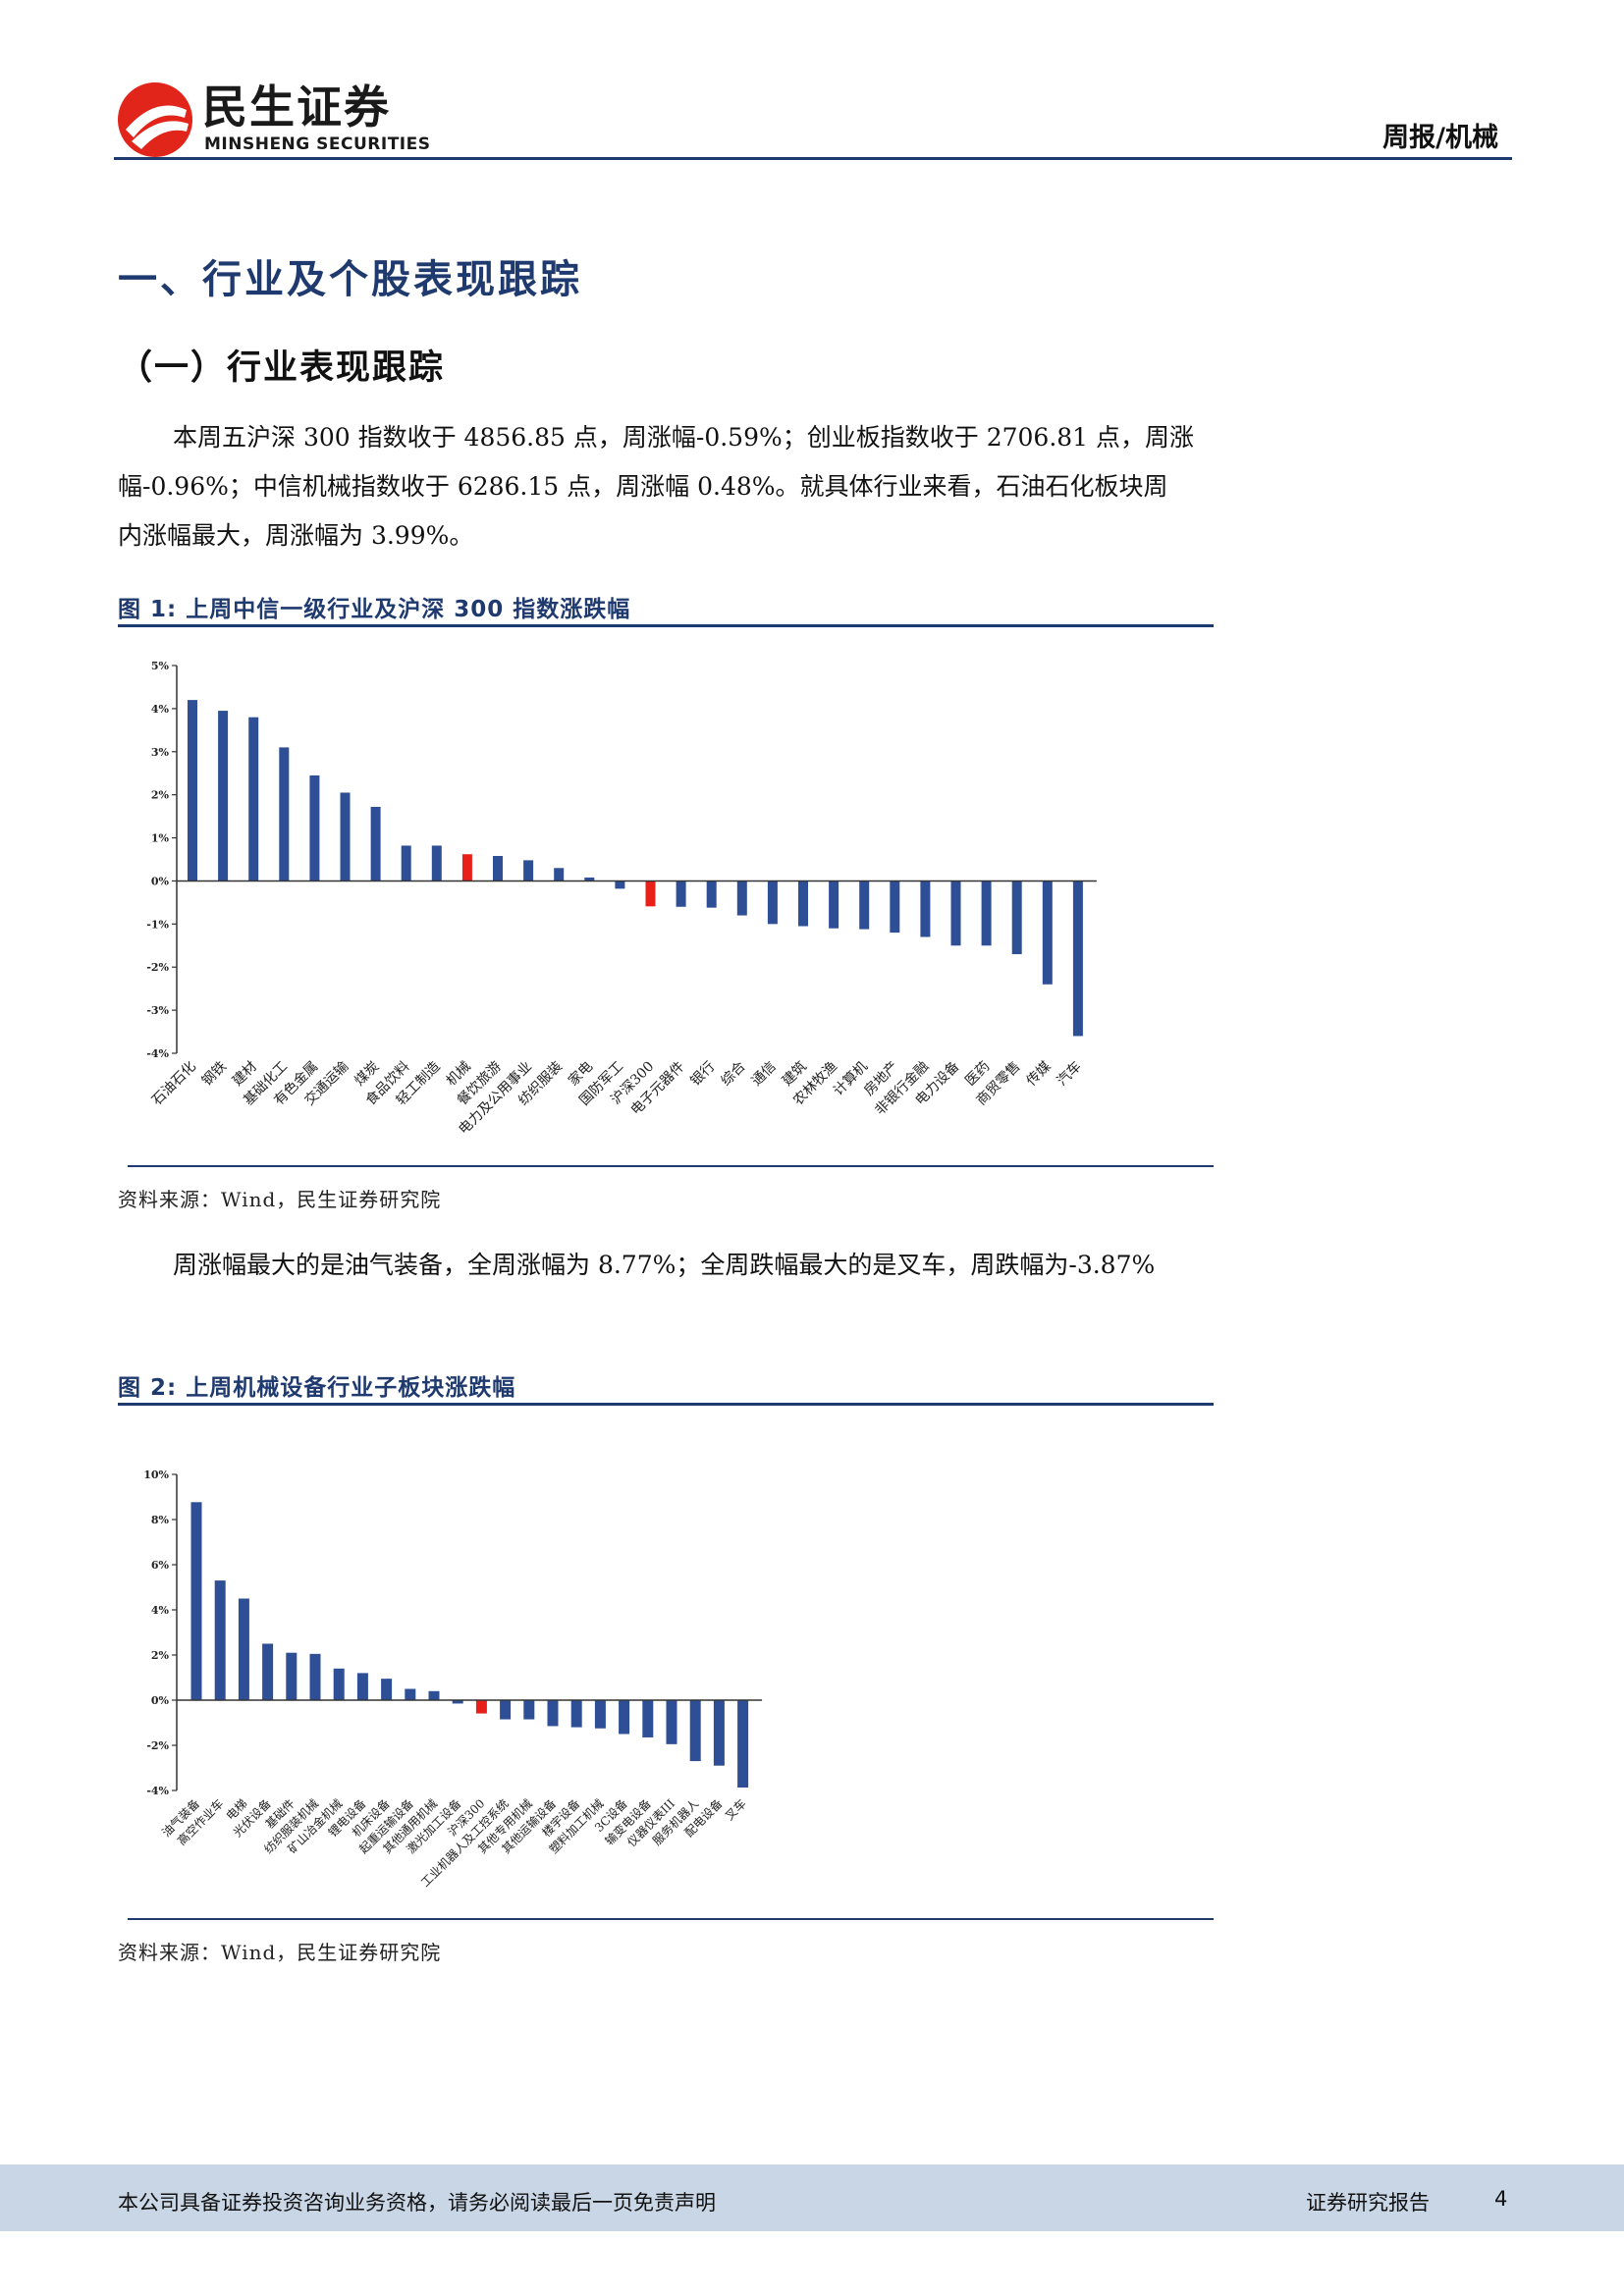 This screenshot has height=2296, width=1624. I want to click on y-tick-label: 8%, so click(160, 1520).